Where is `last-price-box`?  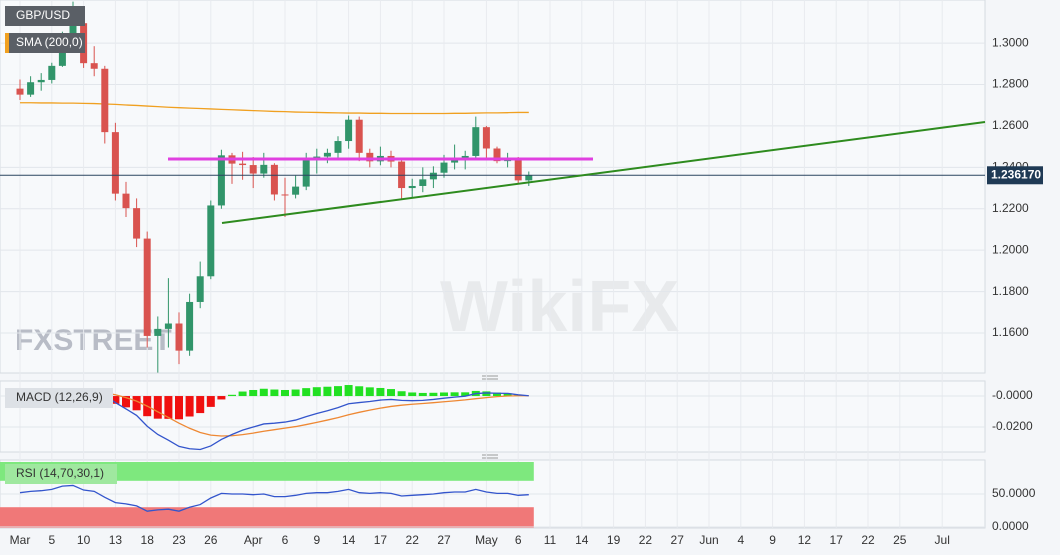
last-price-box is located at coordinates (1015, 175).